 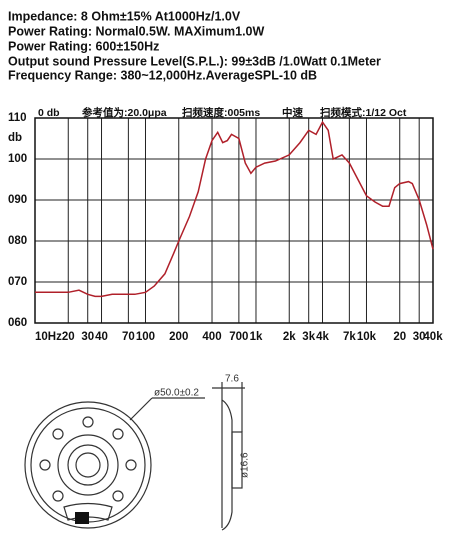 I want to click on side-view, so click(x=227, y=465).